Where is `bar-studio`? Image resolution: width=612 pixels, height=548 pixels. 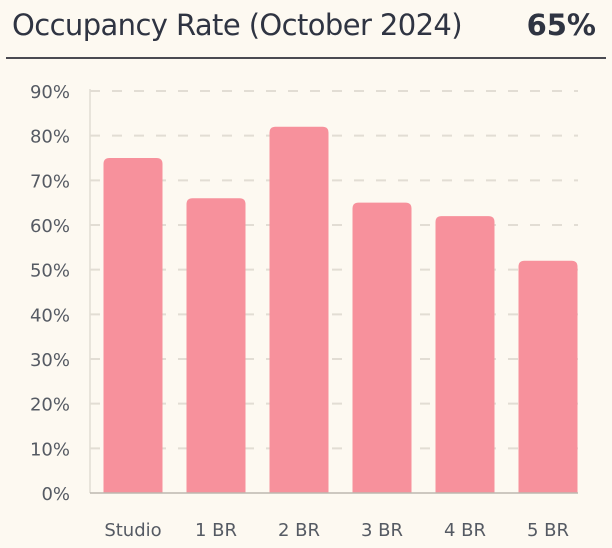 bar-studio is located at coordinates (133, 325).